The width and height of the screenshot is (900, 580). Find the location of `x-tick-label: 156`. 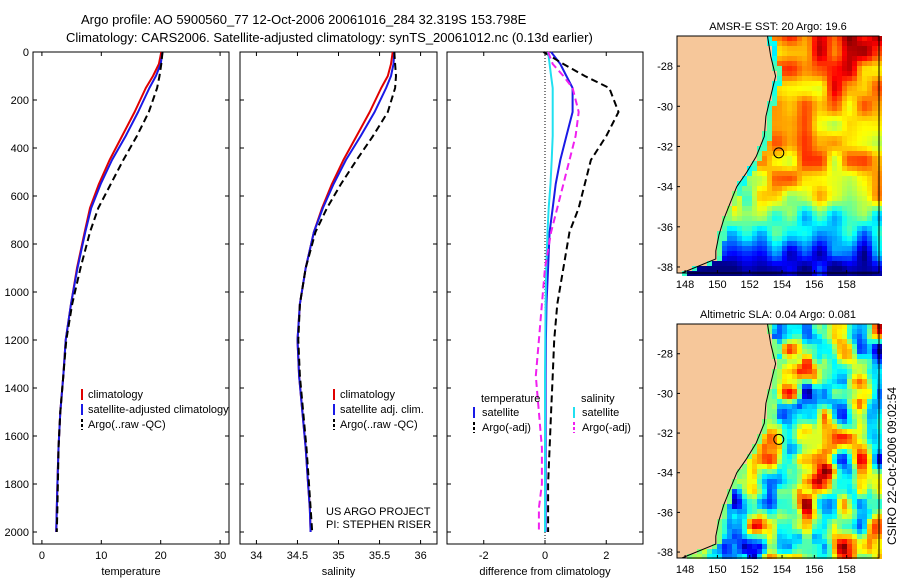

x-tick-label: 156 is located at coordinates (814, 570).